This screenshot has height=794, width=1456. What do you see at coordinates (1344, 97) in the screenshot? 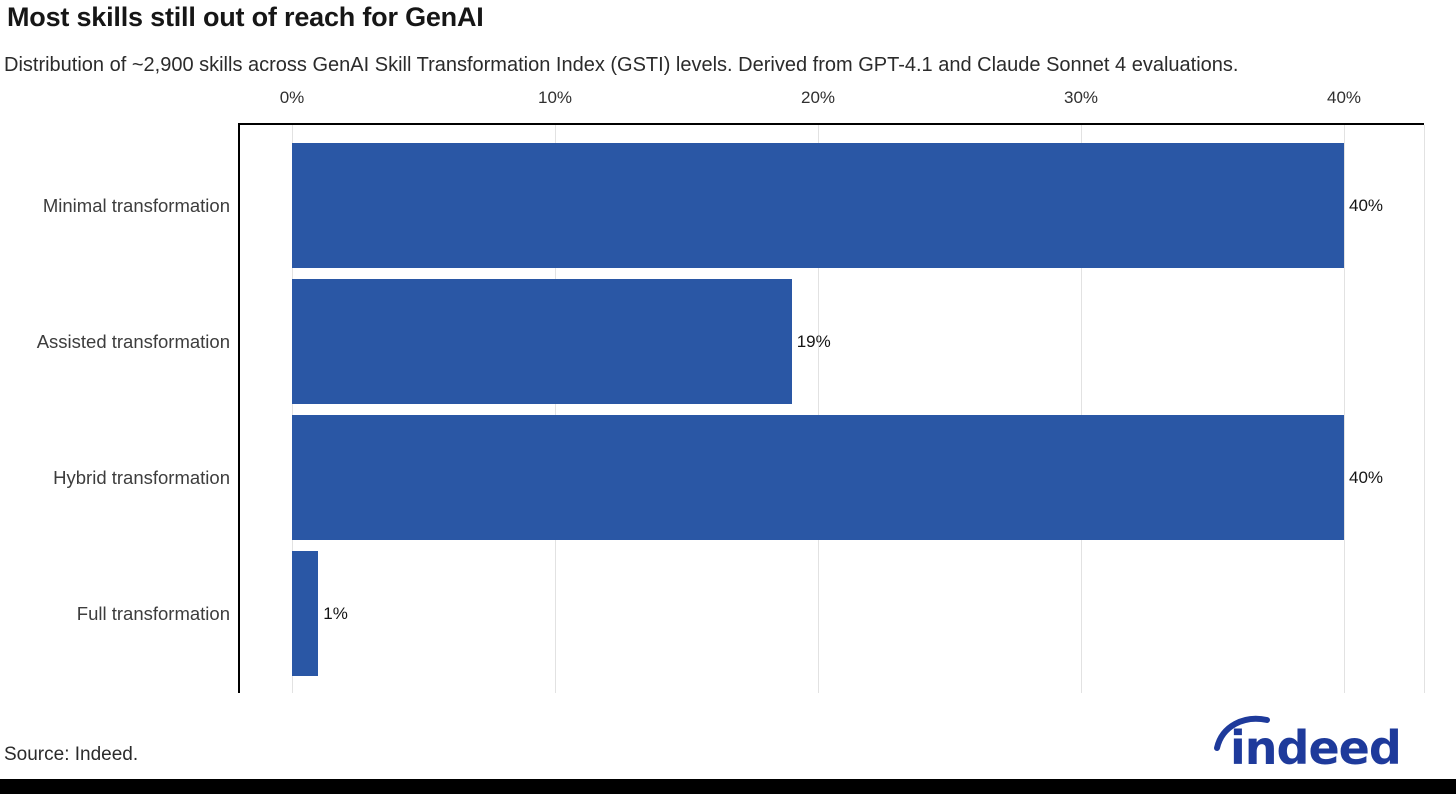
I see `x-tick-label: 40%` at bounding box center [1344, 97].